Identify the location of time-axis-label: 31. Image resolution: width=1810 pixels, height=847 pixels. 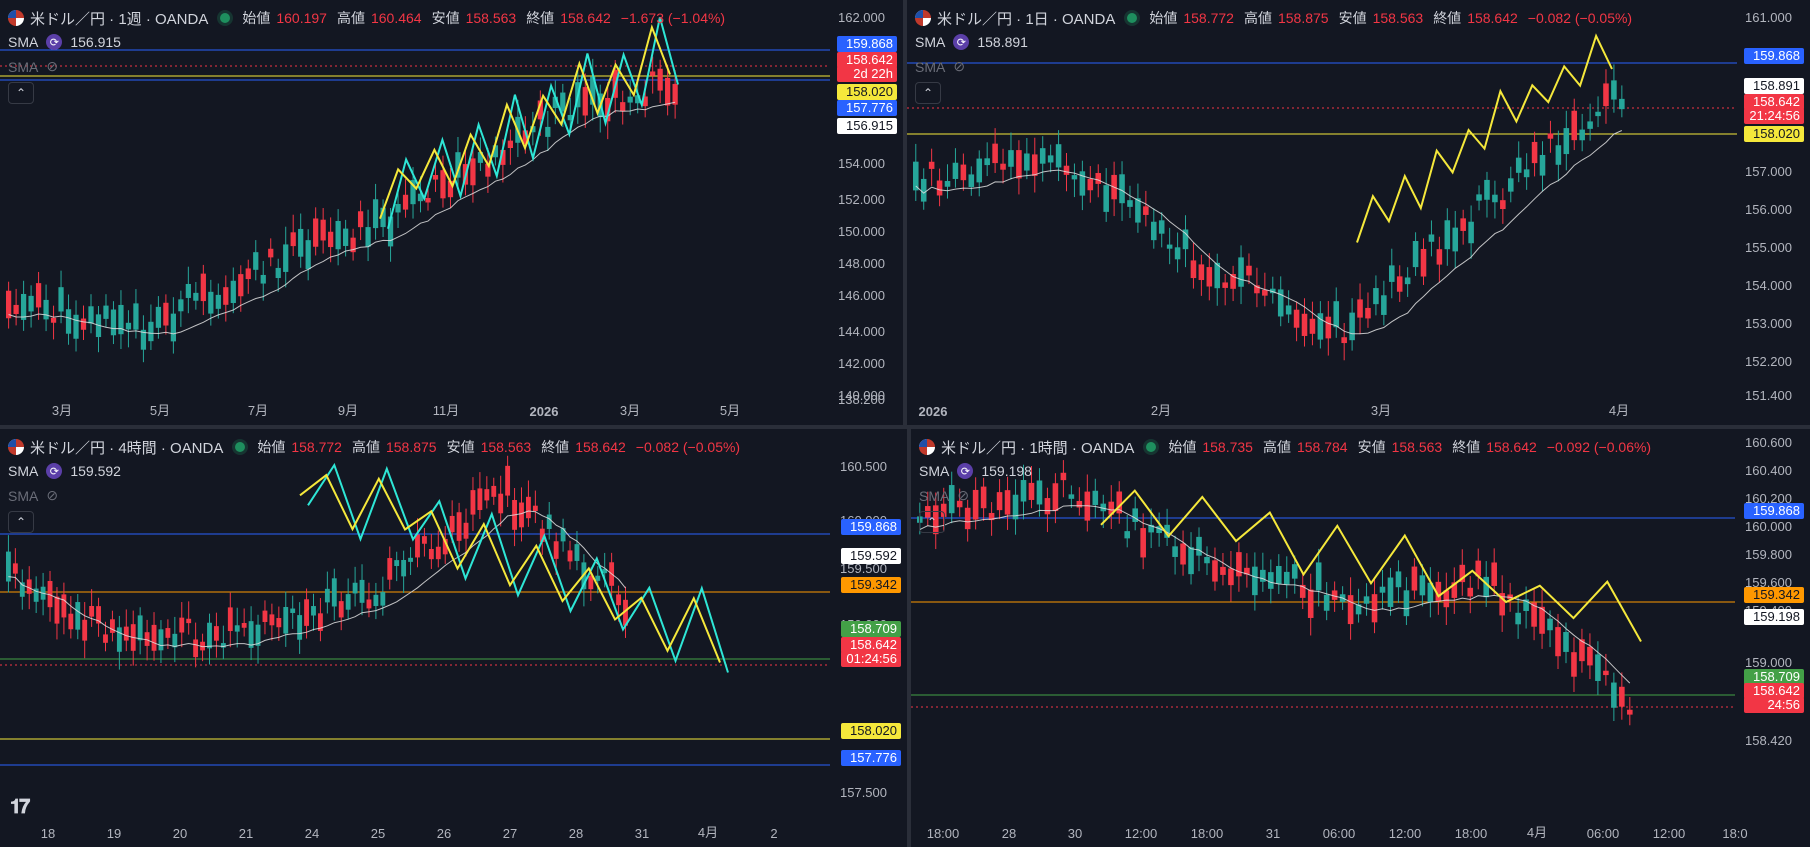
(1273, 833).